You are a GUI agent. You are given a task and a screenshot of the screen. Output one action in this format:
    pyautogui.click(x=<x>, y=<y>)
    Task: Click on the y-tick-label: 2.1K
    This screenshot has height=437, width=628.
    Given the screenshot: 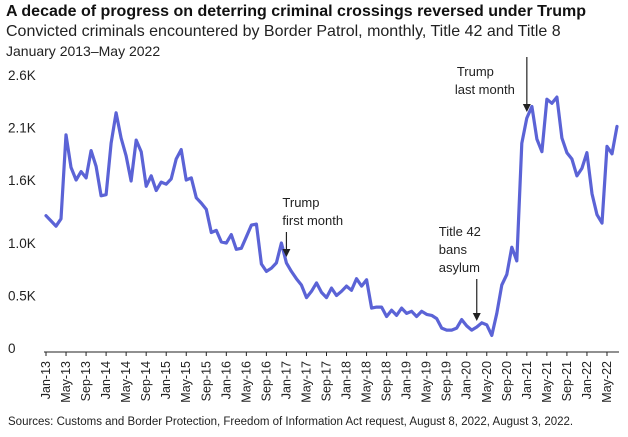 What is the action you would take?
    pyautogui.click(x=22, y=128)
    